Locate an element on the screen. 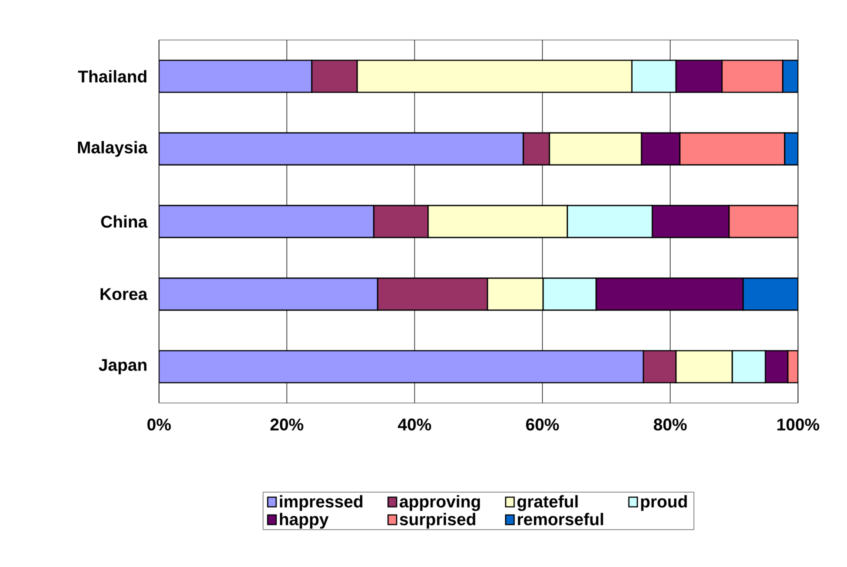  legend-label: remorseful is located at coordinates (561, 519).